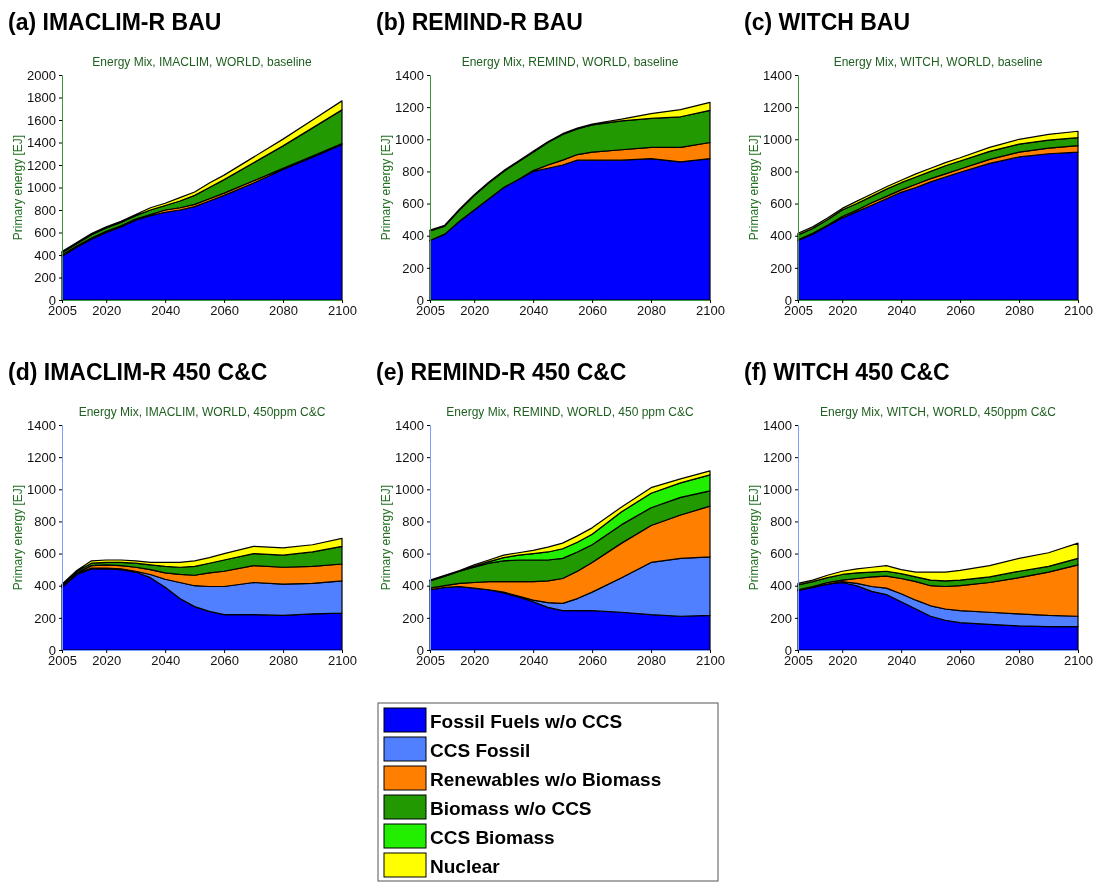 The height and width of the screenshot is (882, 1106). Describe the element at coordinates (480, 750) in the screenshot. I see `legend-label: CCS Fossil` at that location.